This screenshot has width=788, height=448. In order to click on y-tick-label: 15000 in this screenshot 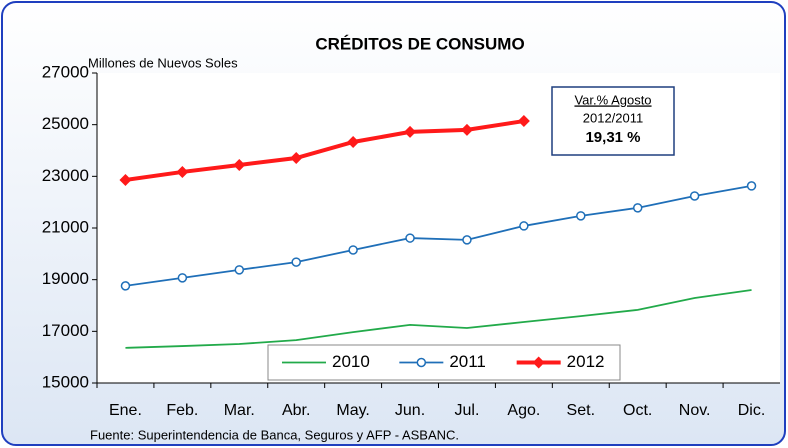, I will do `click(65, 381)`.